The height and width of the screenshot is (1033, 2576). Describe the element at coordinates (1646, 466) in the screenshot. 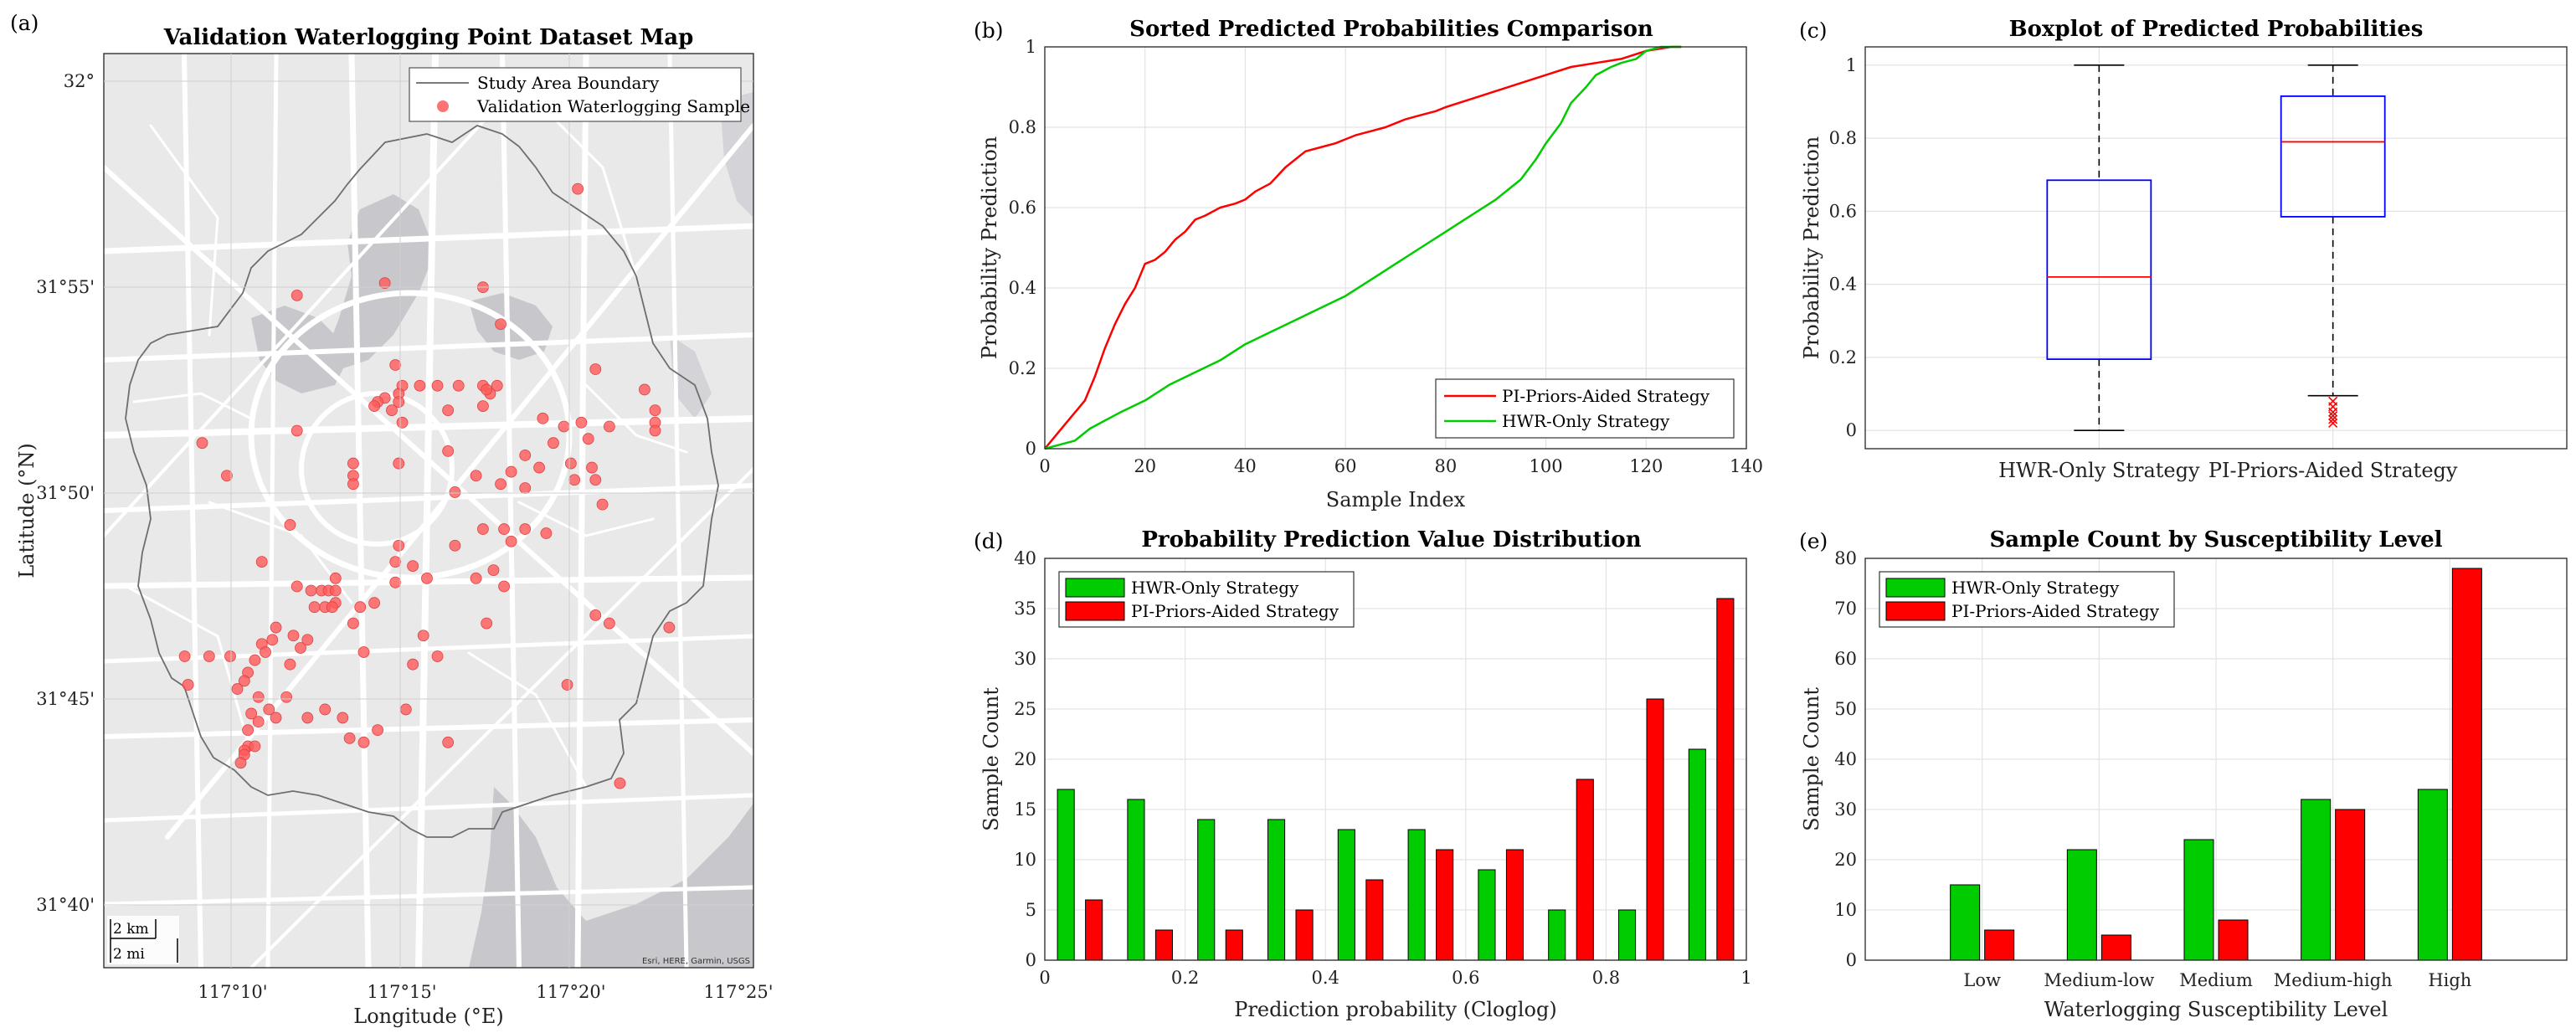

I see `x-tick-label: 120` at that location.